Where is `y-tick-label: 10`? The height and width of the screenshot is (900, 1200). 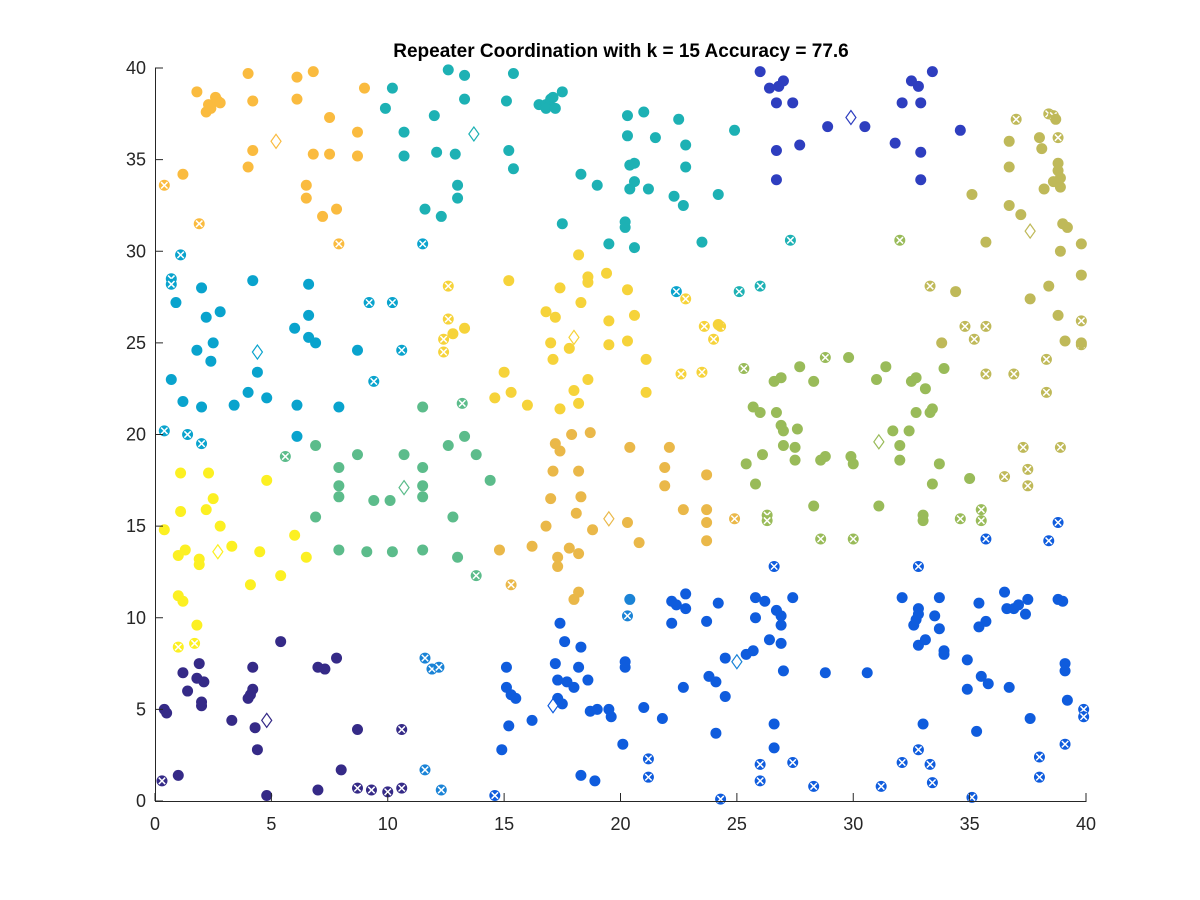 y-tick-label: 10 is located at coordinates (136, 618).